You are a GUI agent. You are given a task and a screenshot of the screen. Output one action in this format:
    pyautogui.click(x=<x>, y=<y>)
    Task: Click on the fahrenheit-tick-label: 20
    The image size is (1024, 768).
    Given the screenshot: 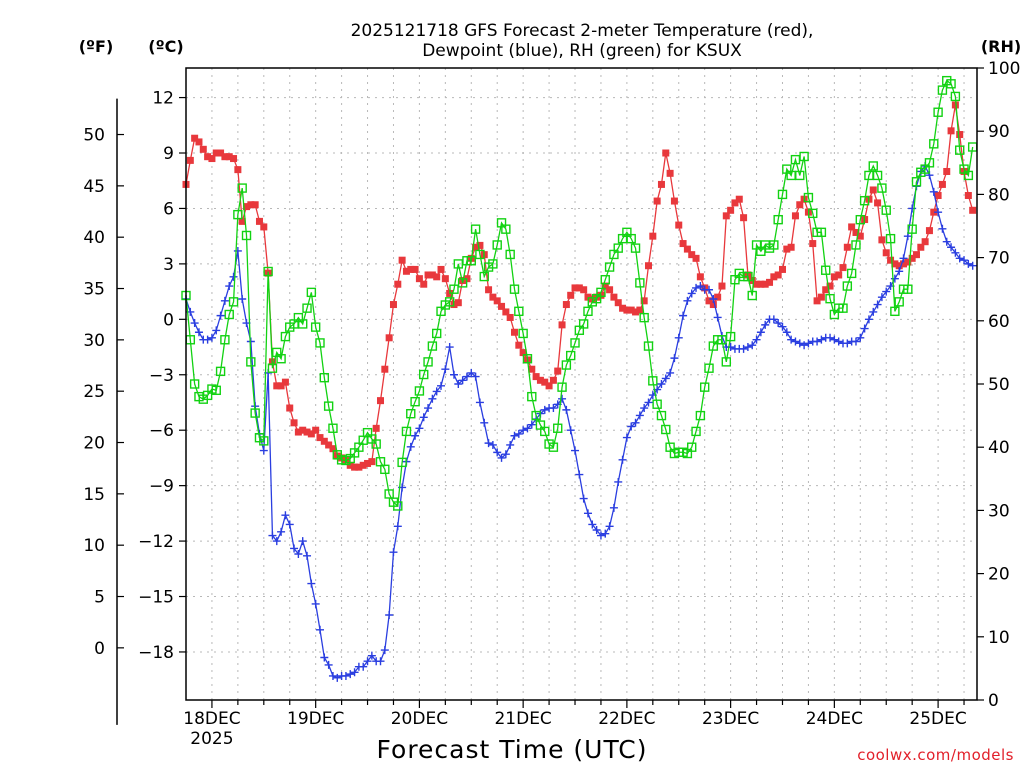 What is the action you would take?
    pyautogui.click(x=94, y=444)
    